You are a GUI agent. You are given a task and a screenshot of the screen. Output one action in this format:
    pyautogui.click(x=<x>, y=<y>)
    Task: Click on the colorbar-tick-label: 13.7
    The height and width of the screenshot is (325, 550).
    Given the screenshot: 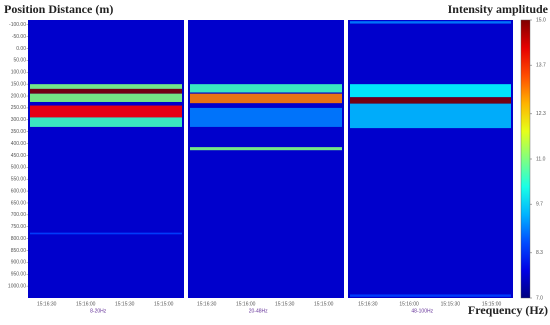 What is the action you would take?
    pyautogui.click(x=541, y=66)
    